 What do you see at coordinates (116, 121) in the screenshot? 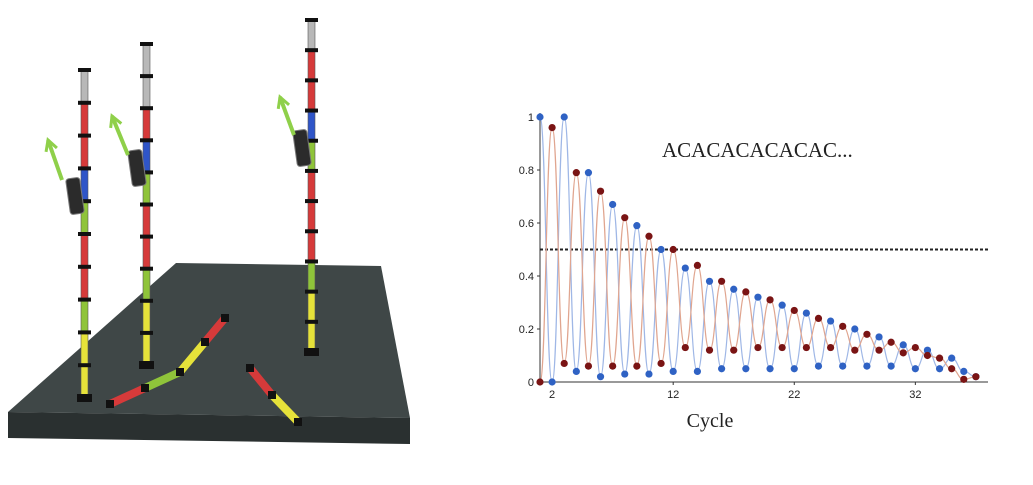
I see `arrow-head` at bounding box center [116, 121].